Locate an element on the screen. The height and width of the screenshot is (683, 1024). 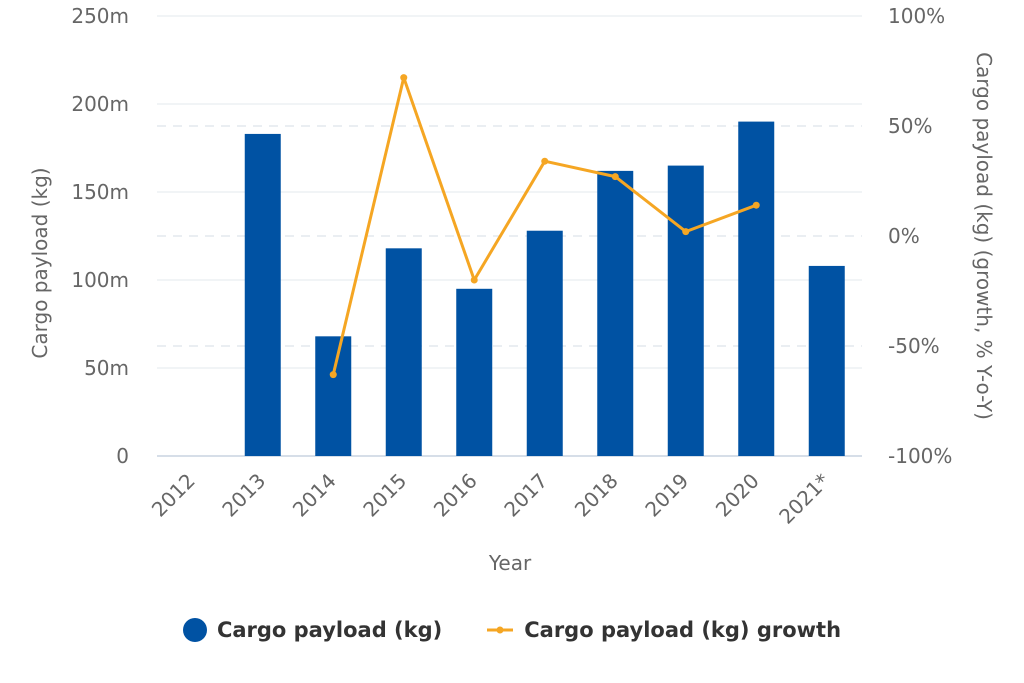
left-tick-label: 150m is located at coordinates (100, 192).